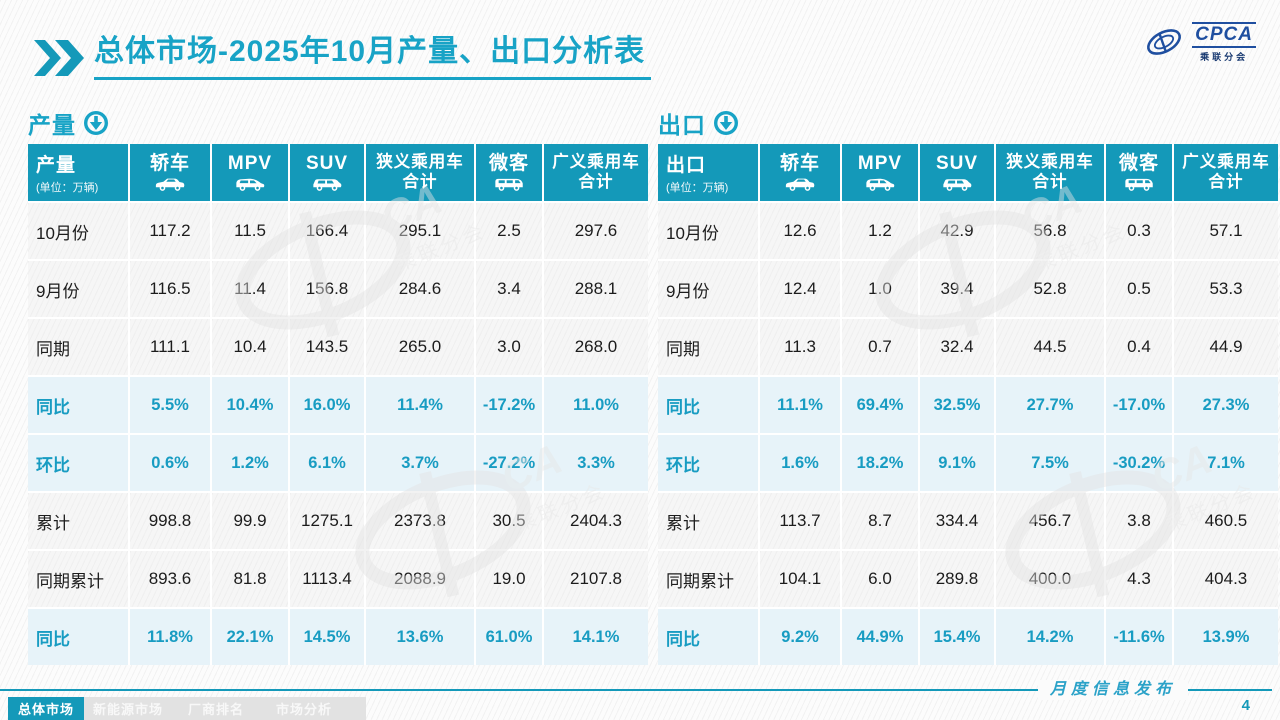 The width and height of the screenshot is (1280, 720). I want to click on microvan-icon, so click(509, 183).